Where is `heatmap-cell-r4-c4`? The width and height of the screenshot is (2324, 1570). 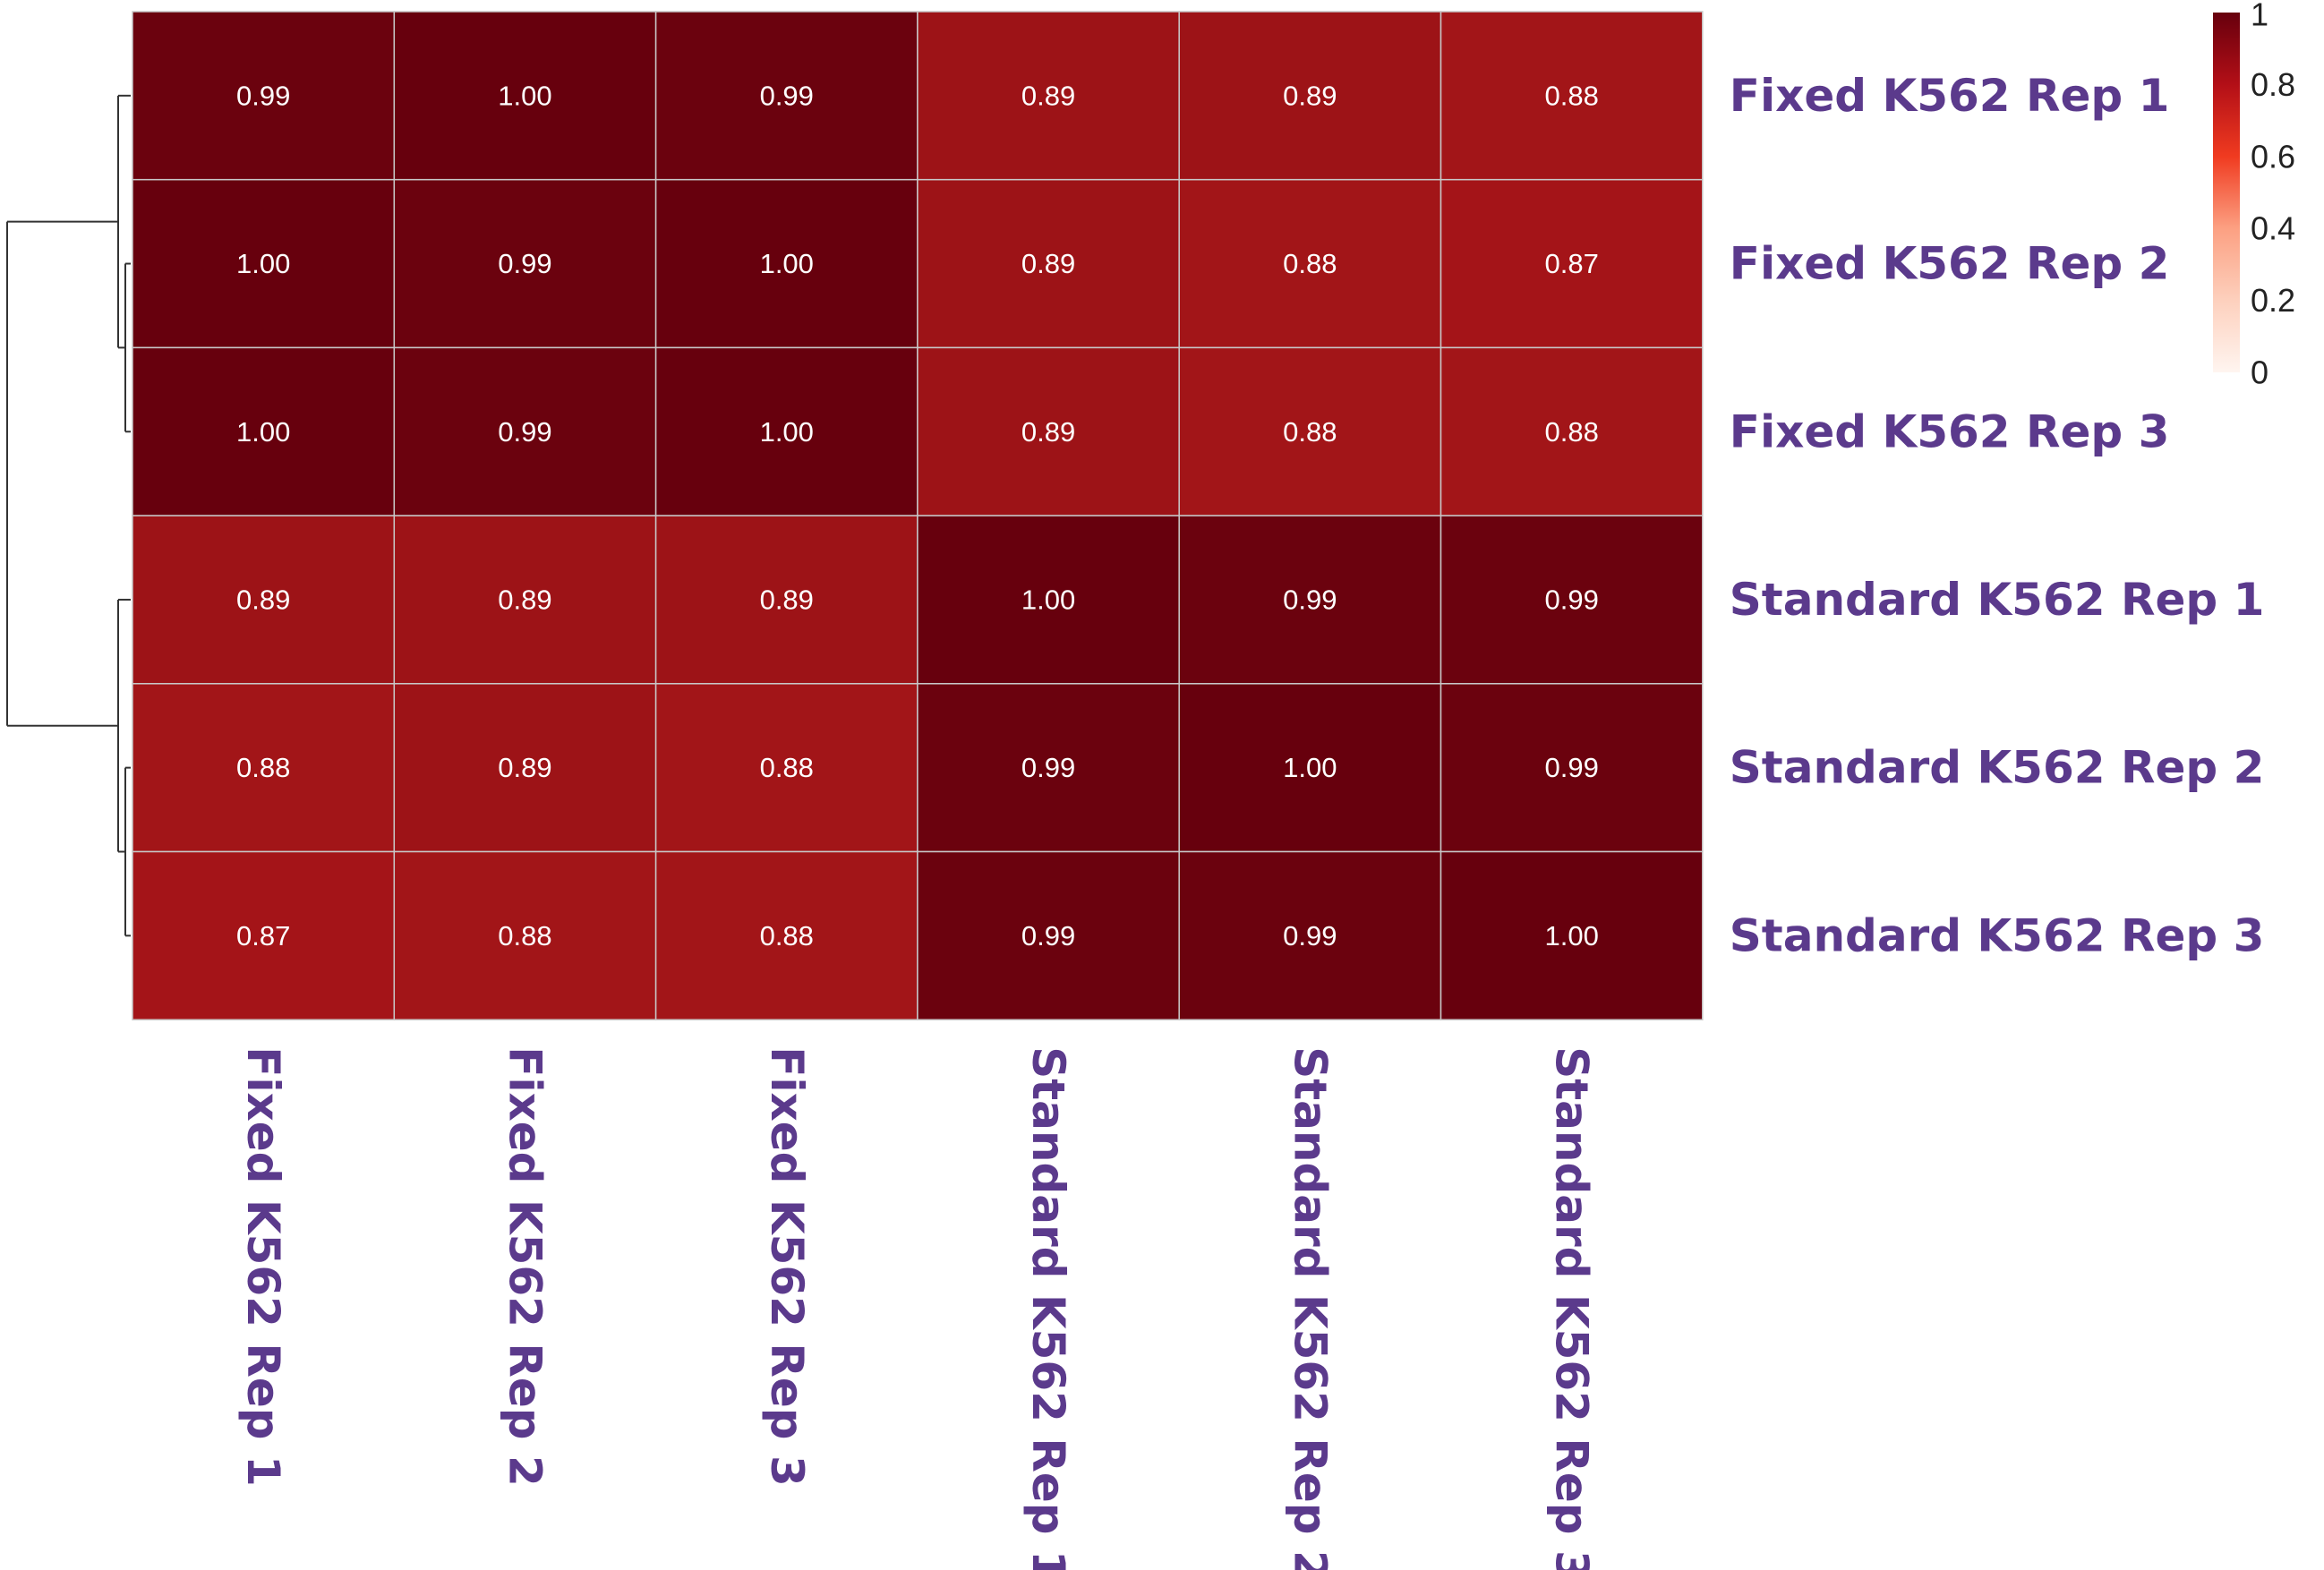 heatmap-cell-r4-c4 is located at coordinates (1048, 600).